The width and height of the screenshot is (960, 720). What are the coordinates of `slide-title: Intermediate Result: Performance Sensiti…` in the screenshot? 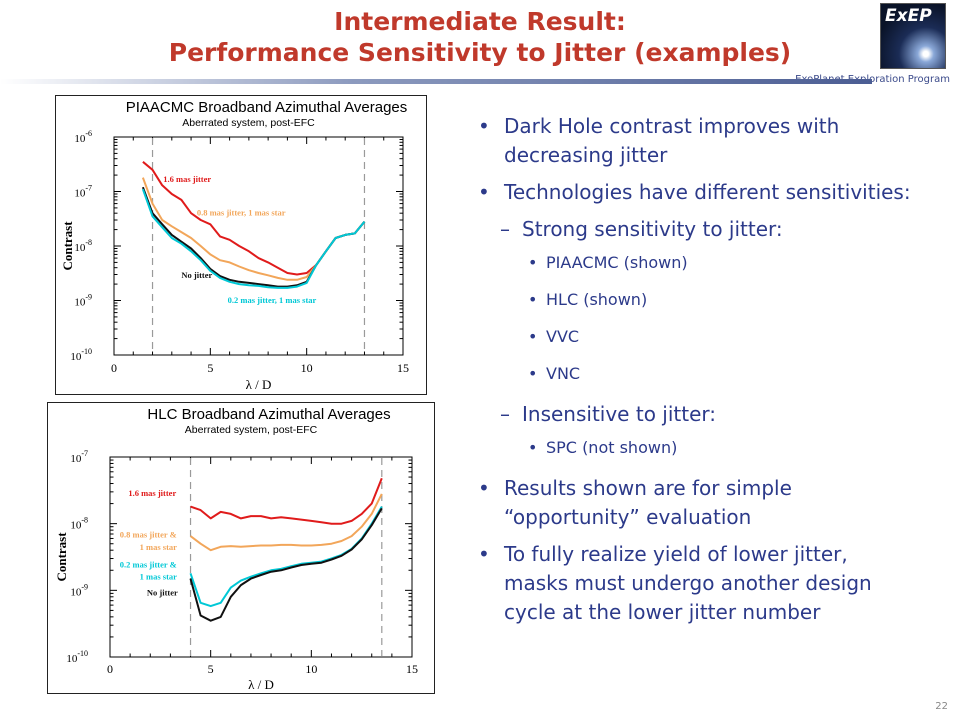 It's located at (480, 37).